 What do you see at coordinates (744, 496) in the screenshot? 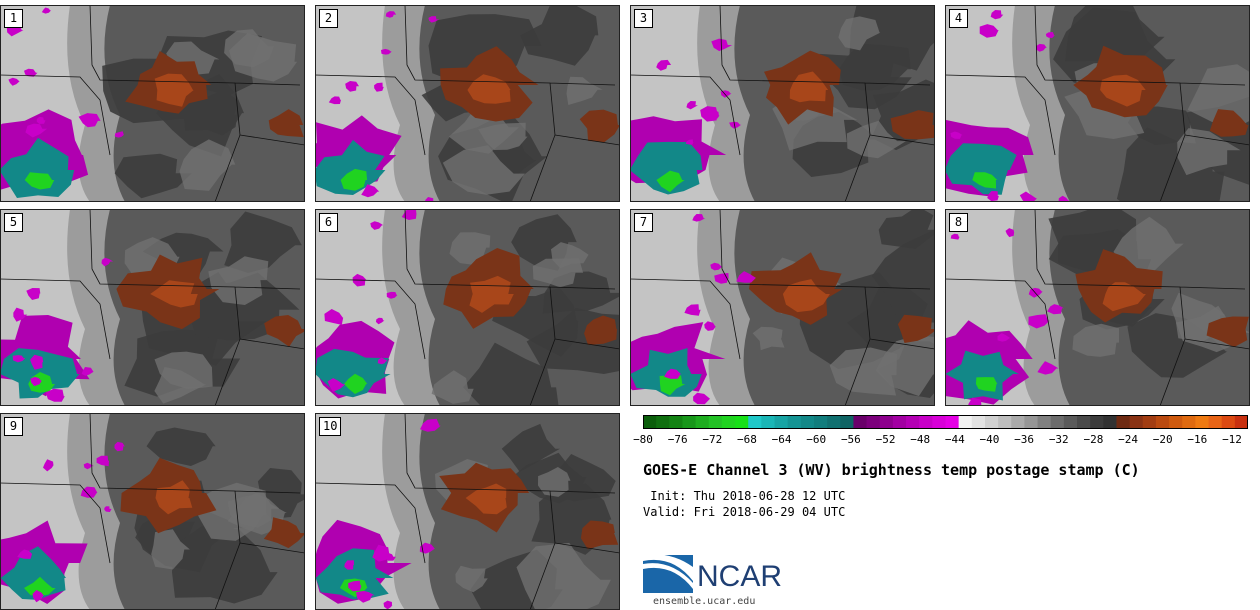
I see `init-time: Init: Thu 2018-06-28 12 UTC` at bounding box center [744, 496].